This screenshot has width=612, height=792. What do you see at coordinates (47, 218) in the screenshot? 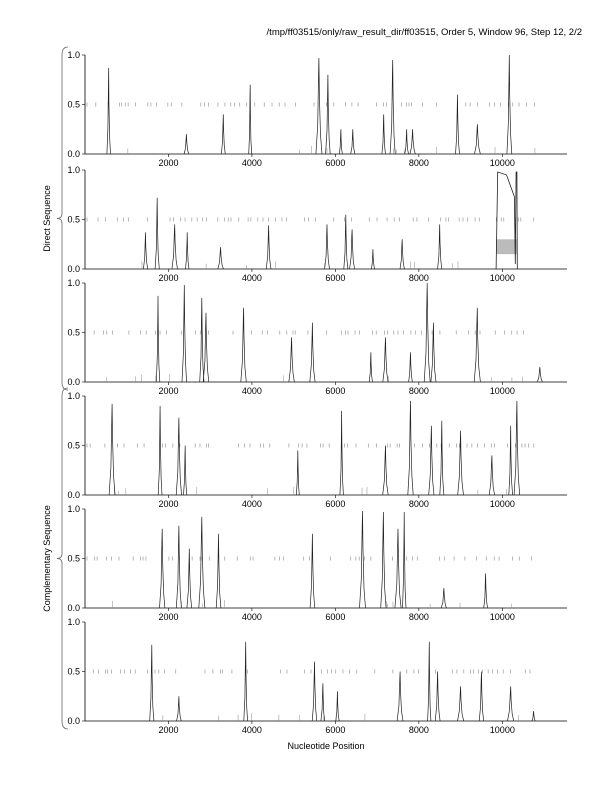
I see `group-label: Direct Sequence` at bounding box center [47, 218].